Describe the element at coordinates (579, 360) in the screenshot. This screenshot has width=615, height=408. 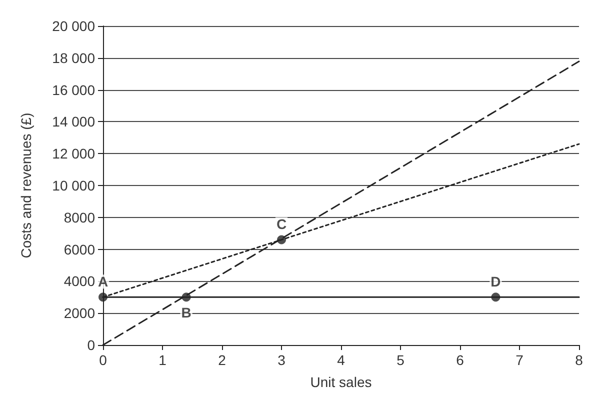
I see `x-tick-label: 8` at that location.